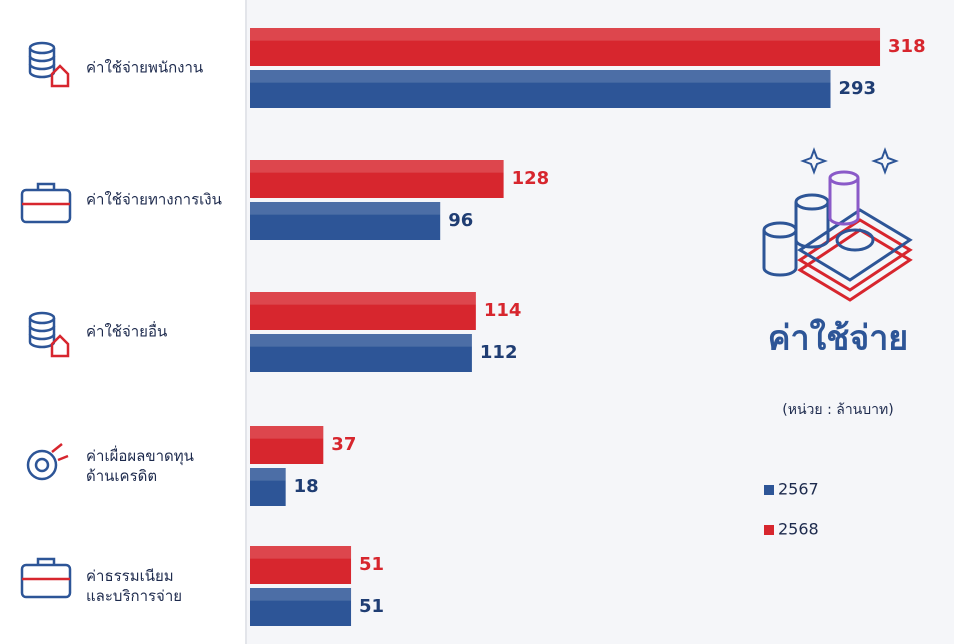 The width and height of the screenshot is (954, 644). Describe the element at coordinates (140, 465) in the screenshot. I see `category-label: ค่าเผื่อผลขาดทุนด้านเครดิต` at that location.